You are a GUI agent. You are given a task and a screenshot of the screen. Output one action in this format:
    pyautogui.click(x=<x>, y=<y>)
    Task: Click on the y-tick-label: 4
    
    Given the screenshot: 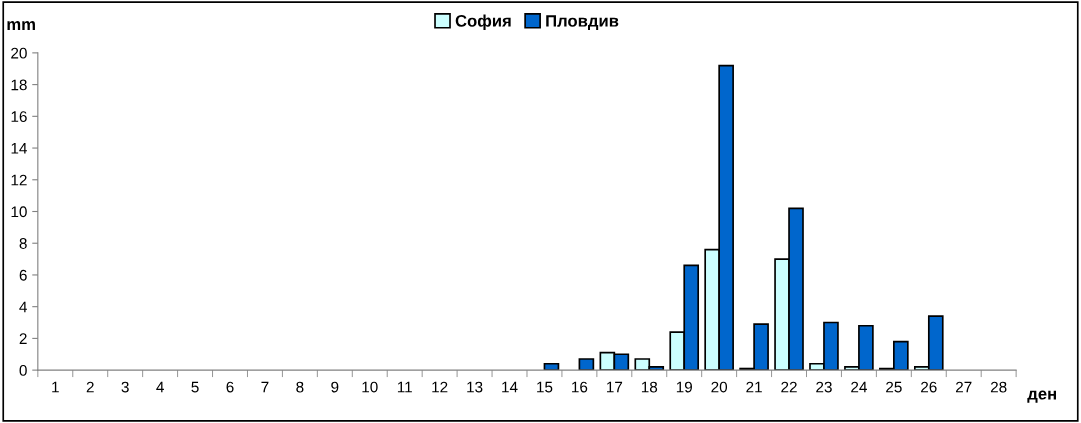 What is the action you would take?
    pyautogui.click(x=23, y=307)
    